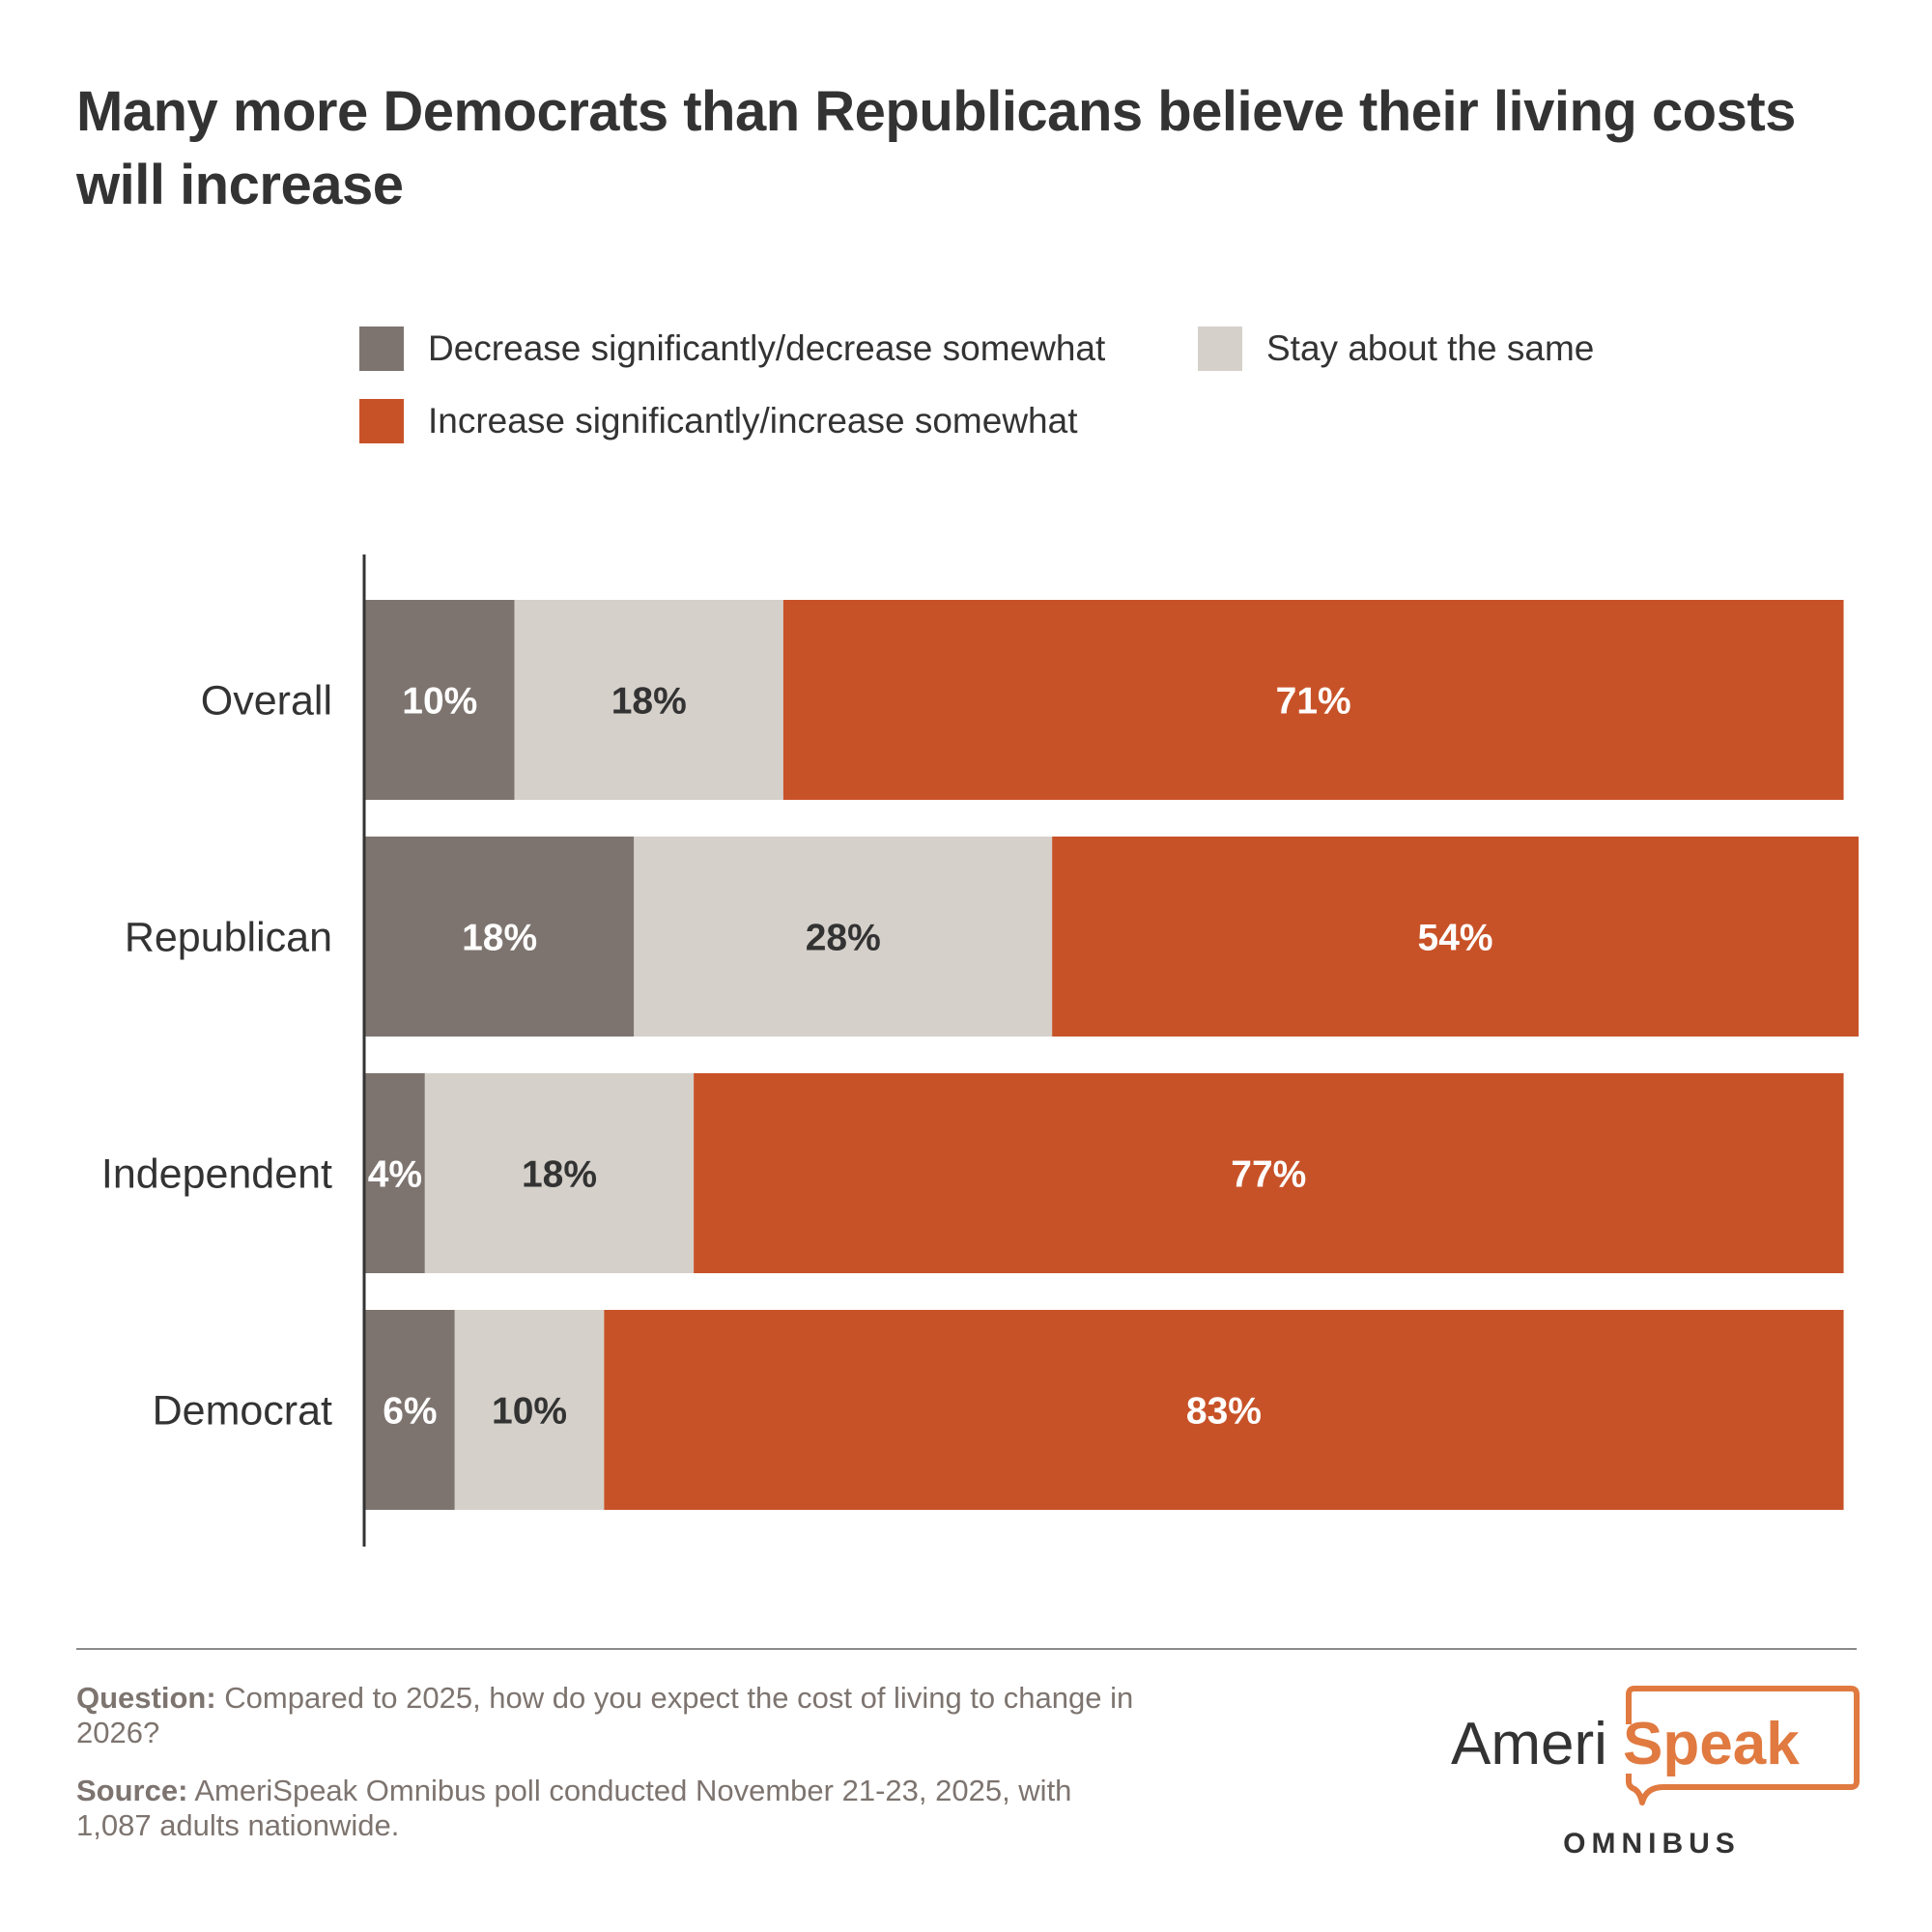  Describe the element at coordinates (381, 421) in the screenshot. I see `legend-swatch-increase` at that location.